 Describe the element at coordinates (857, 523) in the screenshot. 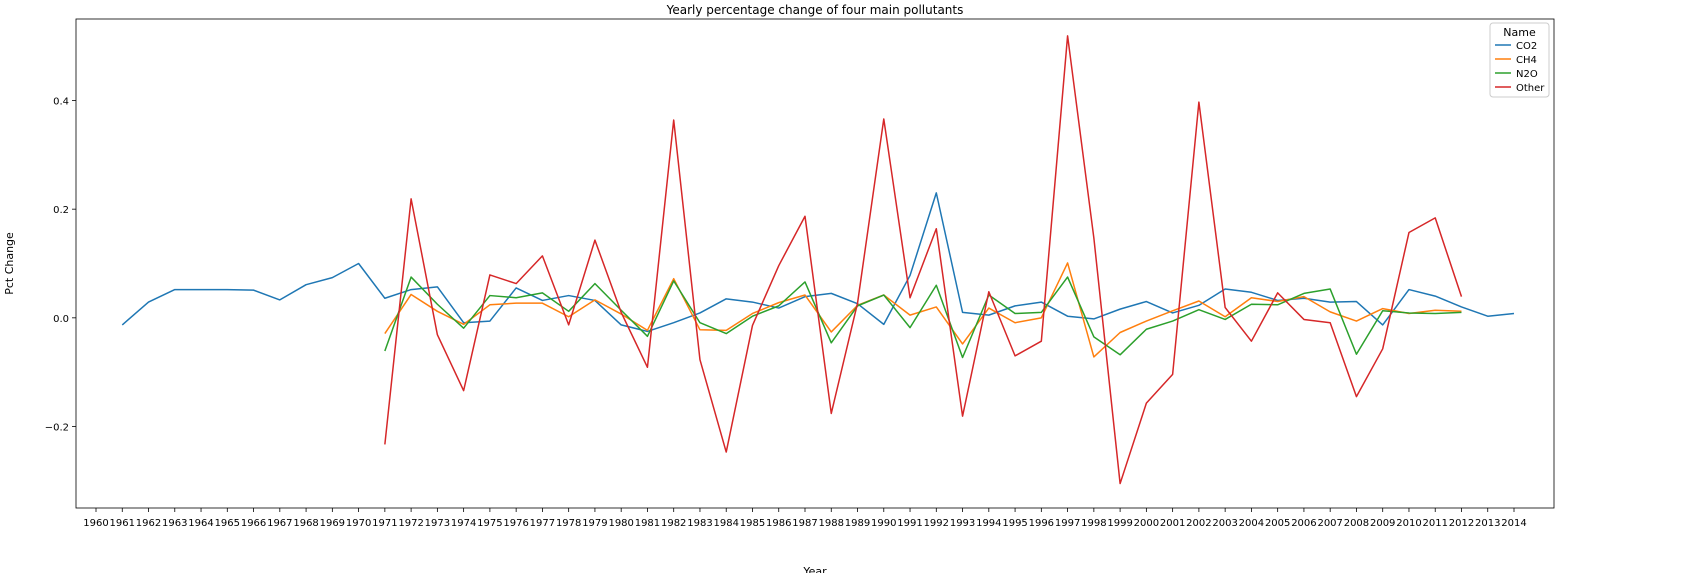

I see `x-tick-label: 1989` at that location.